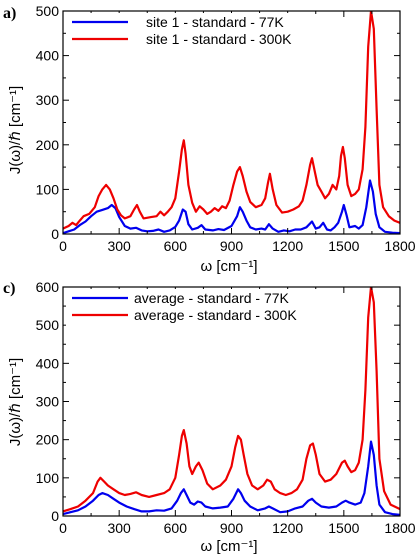 The image size is (415, 558). Describe the element at coordinates (9, 288) in the screenshot. I see `panel-c-label: c)` at that location.